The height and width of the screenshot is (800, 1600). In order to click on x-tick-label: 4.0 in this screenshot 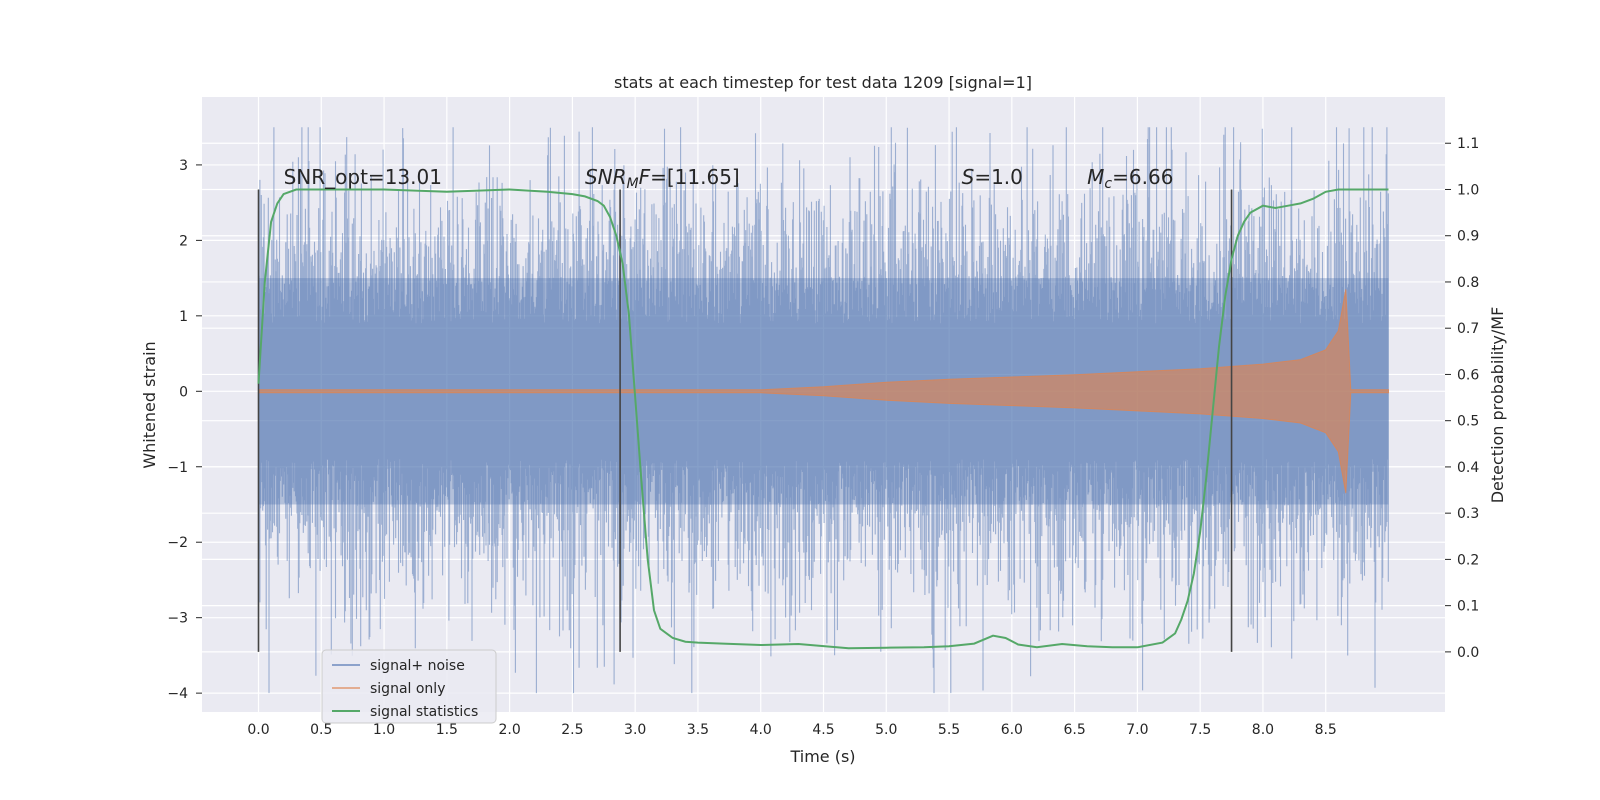, I will do `click(761, 730)`.